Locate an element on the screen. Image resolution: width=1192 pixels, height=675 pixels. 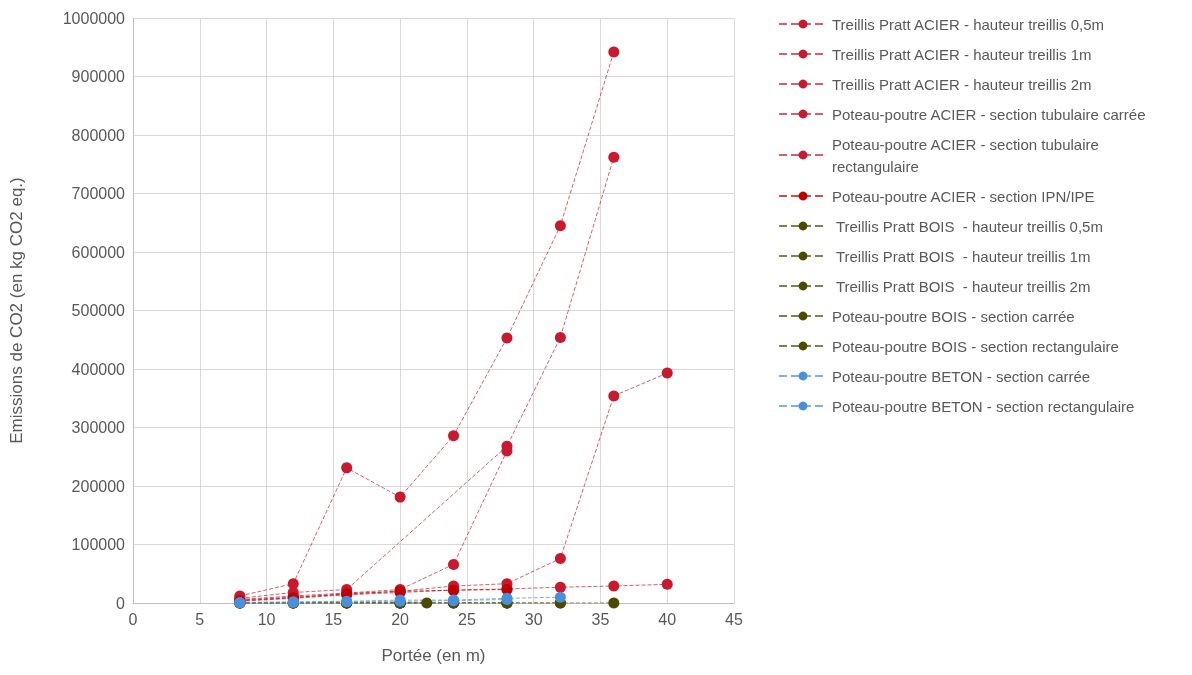
y-tick-label: 600000 is located at coordinates (98, 252).